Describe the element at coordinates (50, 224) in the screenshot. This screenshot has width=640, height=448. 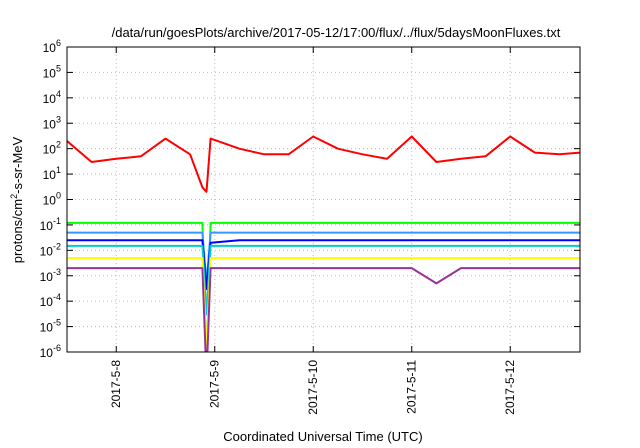
I see `y-tick-label: 10⁻¹` at that location.